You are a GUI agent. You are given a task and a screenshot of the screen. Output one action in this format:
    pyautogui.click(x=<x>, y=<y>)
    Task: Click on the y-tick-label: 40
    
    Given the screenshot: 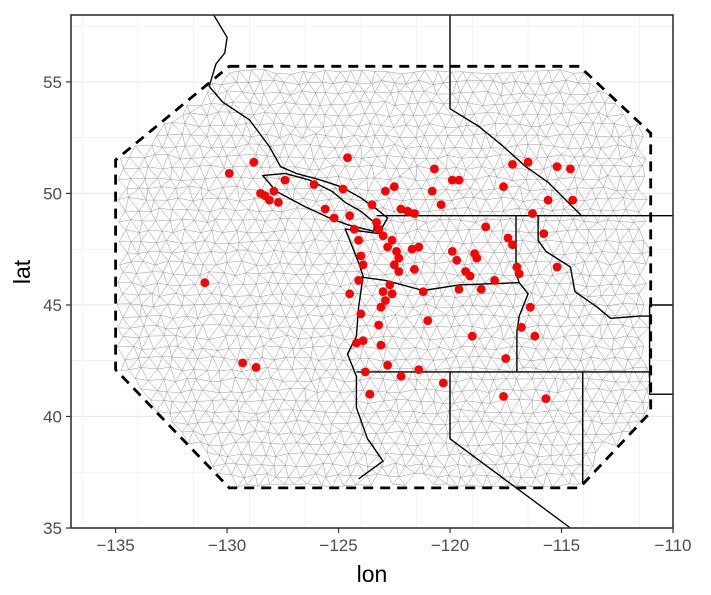 What is the action you would take?
    pyautogui.click(x=52, y=416)
    